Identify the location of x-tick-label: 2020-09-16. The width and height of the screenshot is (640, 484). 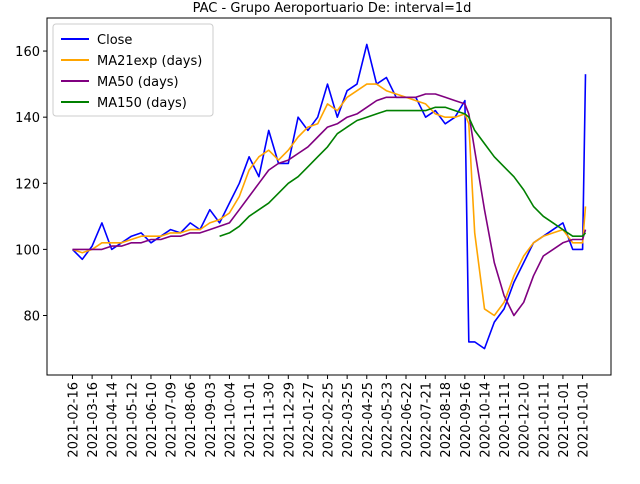
(466, 420).